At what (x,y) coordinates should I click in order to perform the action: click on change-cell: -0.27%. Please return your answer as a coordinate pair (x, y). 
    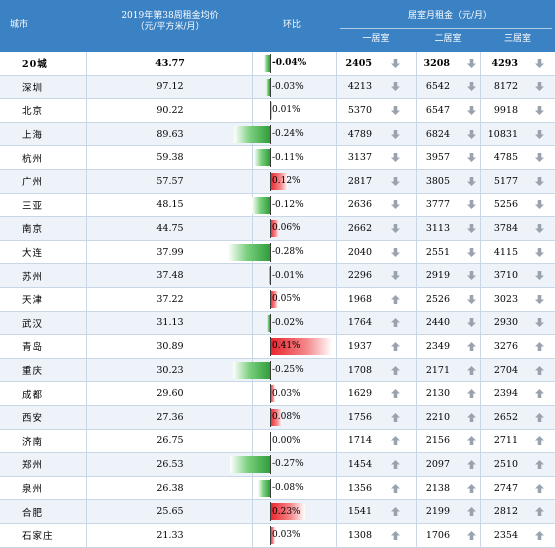
    Looking at the image, I should click on (281, 464).